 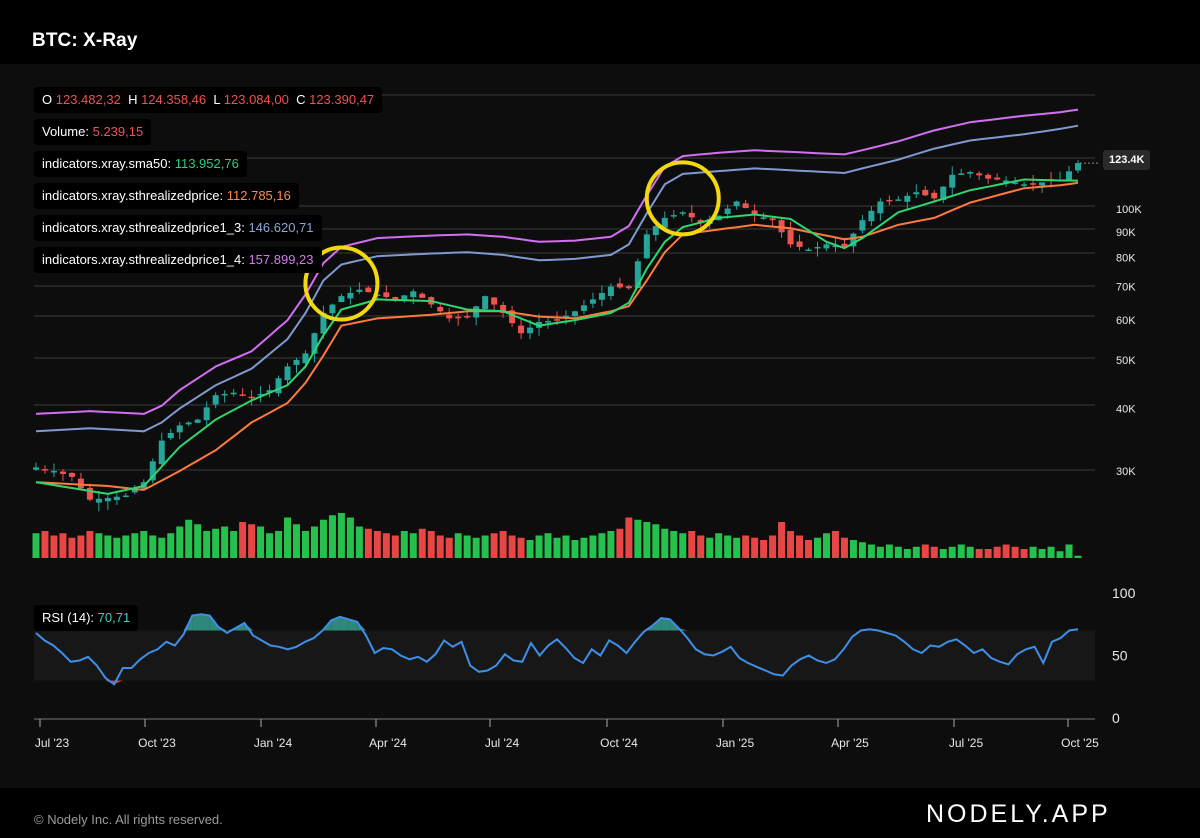 What do you see at coordinates (342, 99) in the screenshot?
I see `legend-close-value: 123.390,47` at bounding box center [342, 99].